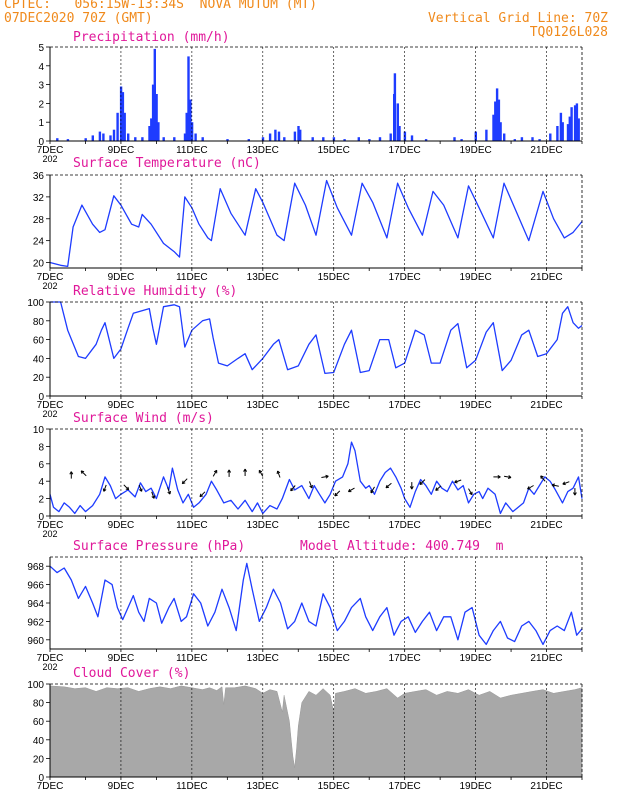 This screenshot has width=618, height=800. I want to click on temp-y-tick-label: 20, so click(39, 264).